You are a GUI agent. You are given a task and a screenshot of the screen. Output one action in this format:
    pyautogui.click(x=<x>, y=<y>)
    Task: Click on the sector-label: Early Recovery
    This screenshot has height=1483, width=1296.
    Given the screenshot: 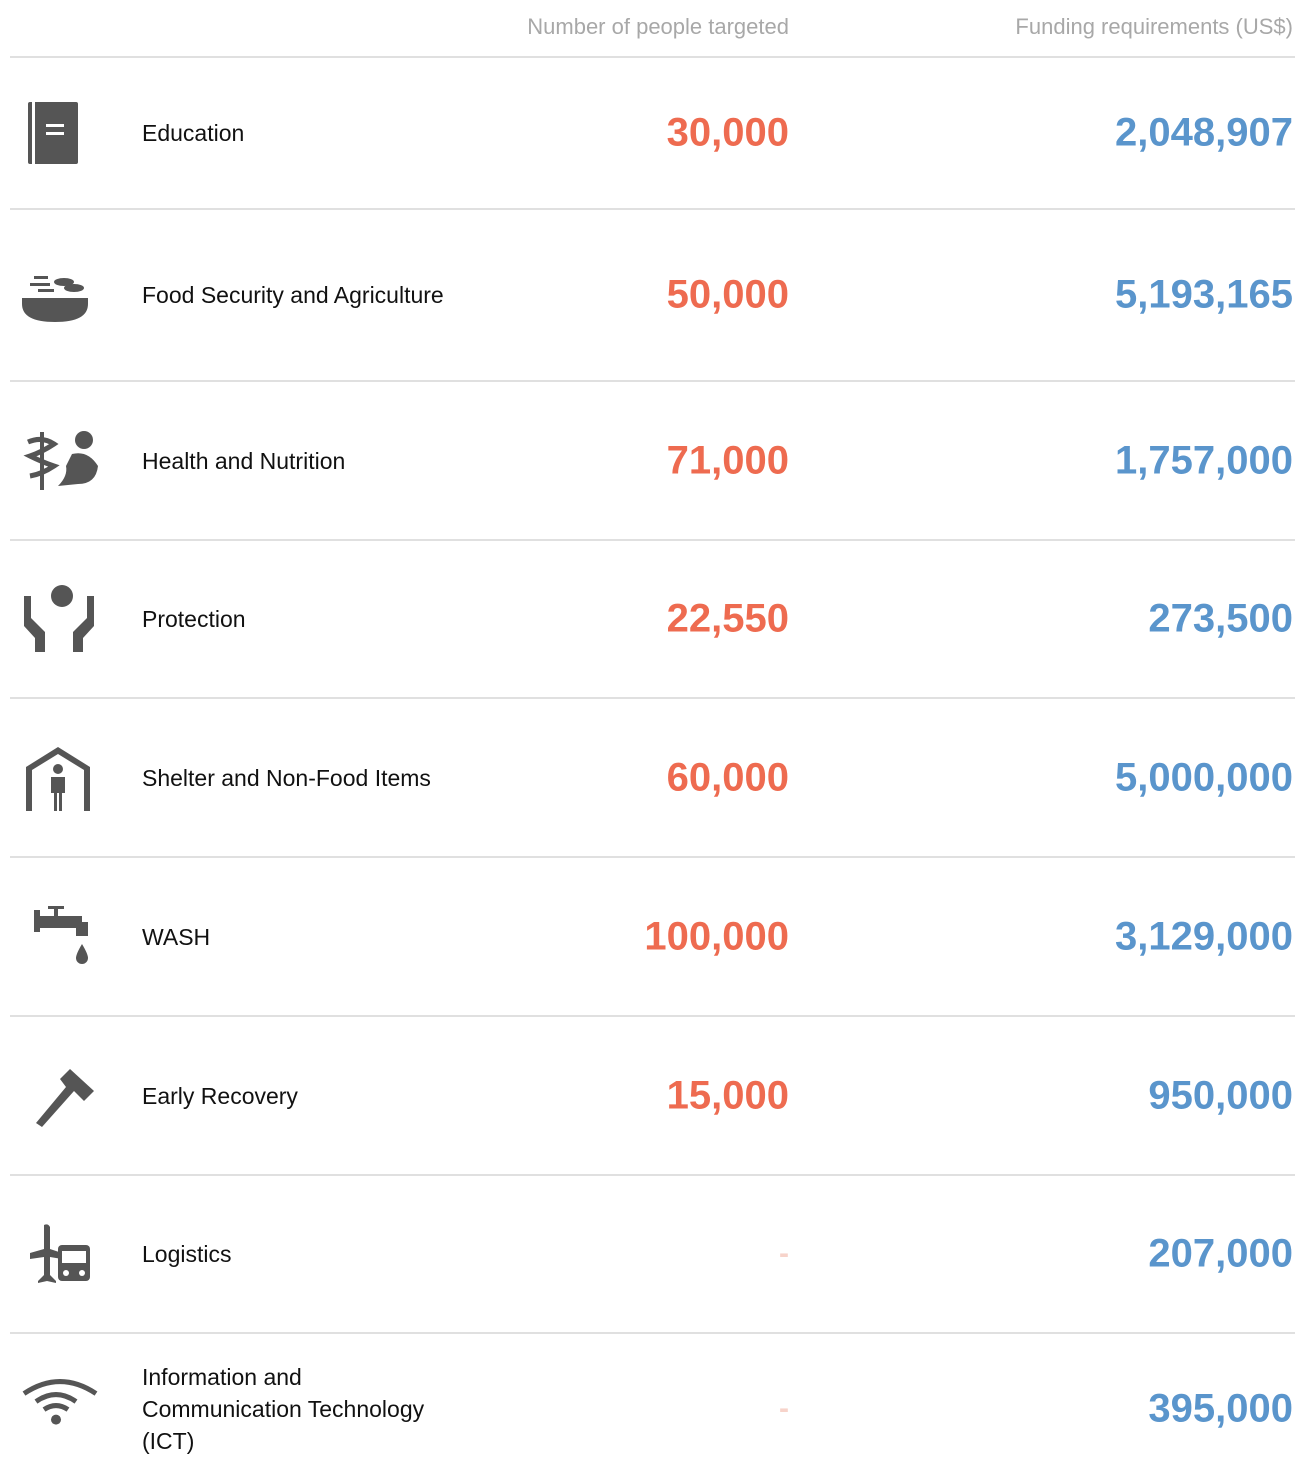 What is the action you would take?
    pyautogui.click(x=220, y=1095)
    